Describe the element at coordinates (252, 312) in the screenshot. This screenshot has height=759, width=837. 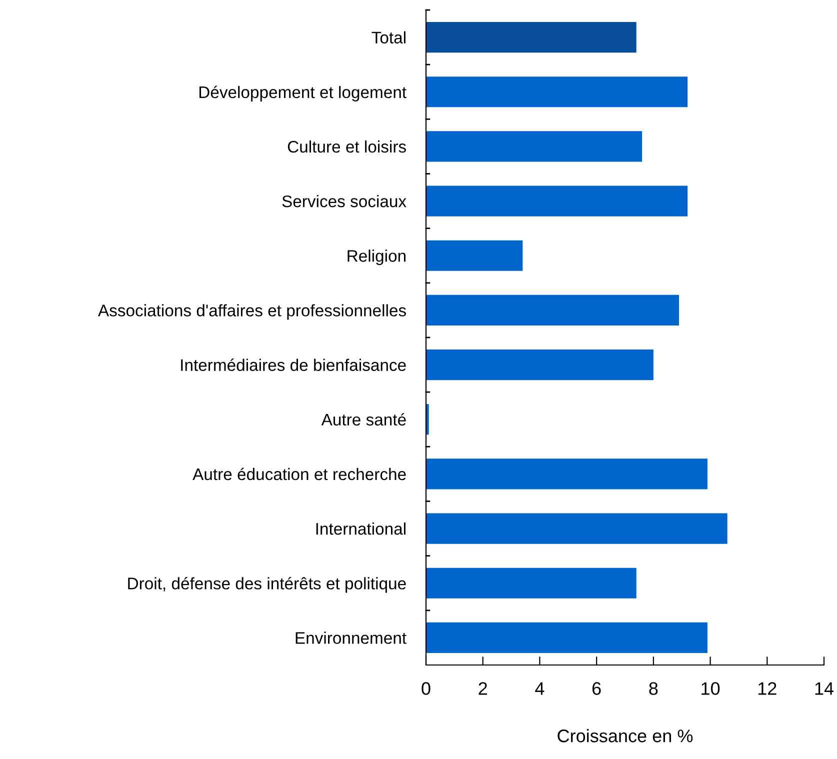
I see `y-tick-label: Associations d'affaires et professionnelles` at that location.